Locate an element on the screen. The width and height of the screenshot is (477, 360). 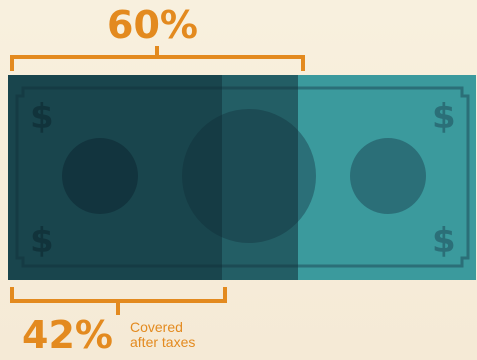
caption-line-1: Covered is located at coordinates (156, 327).